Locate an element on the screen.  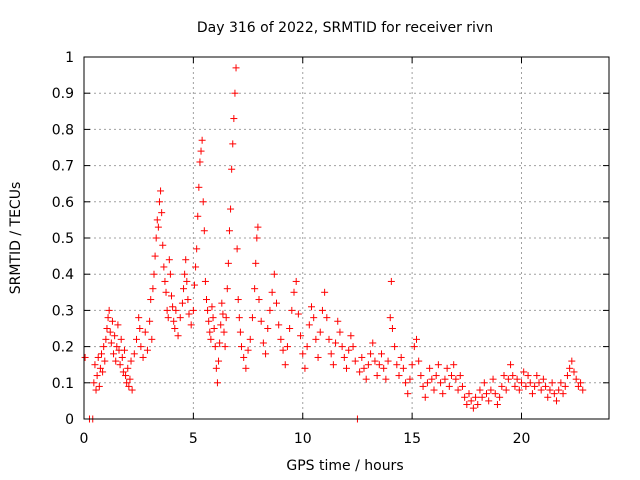
y-tick-label: 0.4 is located at coordinates (63, 275).